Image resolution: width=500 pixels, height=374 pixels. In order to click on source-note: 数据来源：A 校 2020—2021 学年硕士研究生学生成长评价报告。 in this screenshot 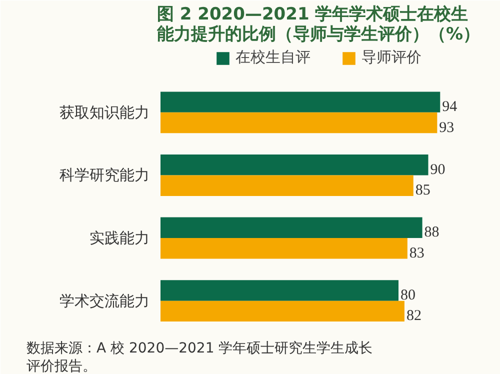, I will do `click(199, 357)`.